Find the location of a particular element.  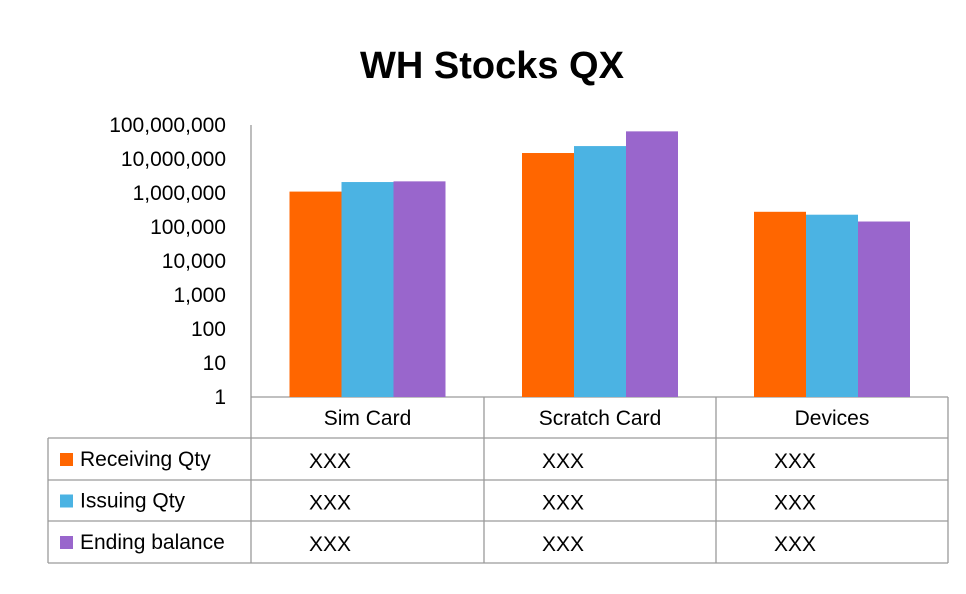

y-tick-label: 1 is located at coordinates (220, 397).